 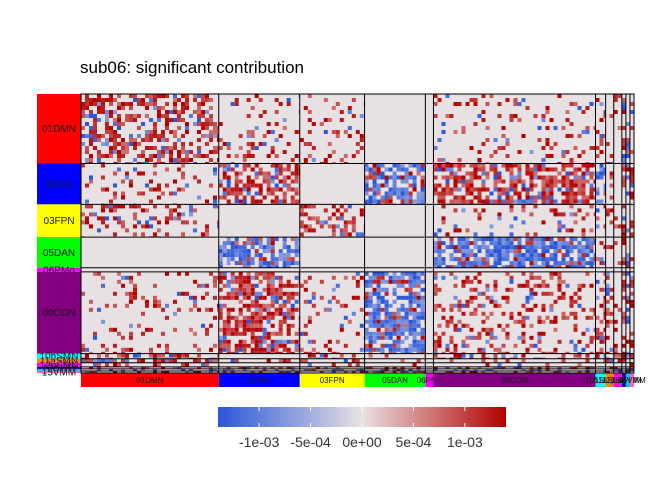 What do you see at coordinates (149, 380) in the screenshot?
I see `column-network-label: 01DMN` at bounding box center [149, 380].